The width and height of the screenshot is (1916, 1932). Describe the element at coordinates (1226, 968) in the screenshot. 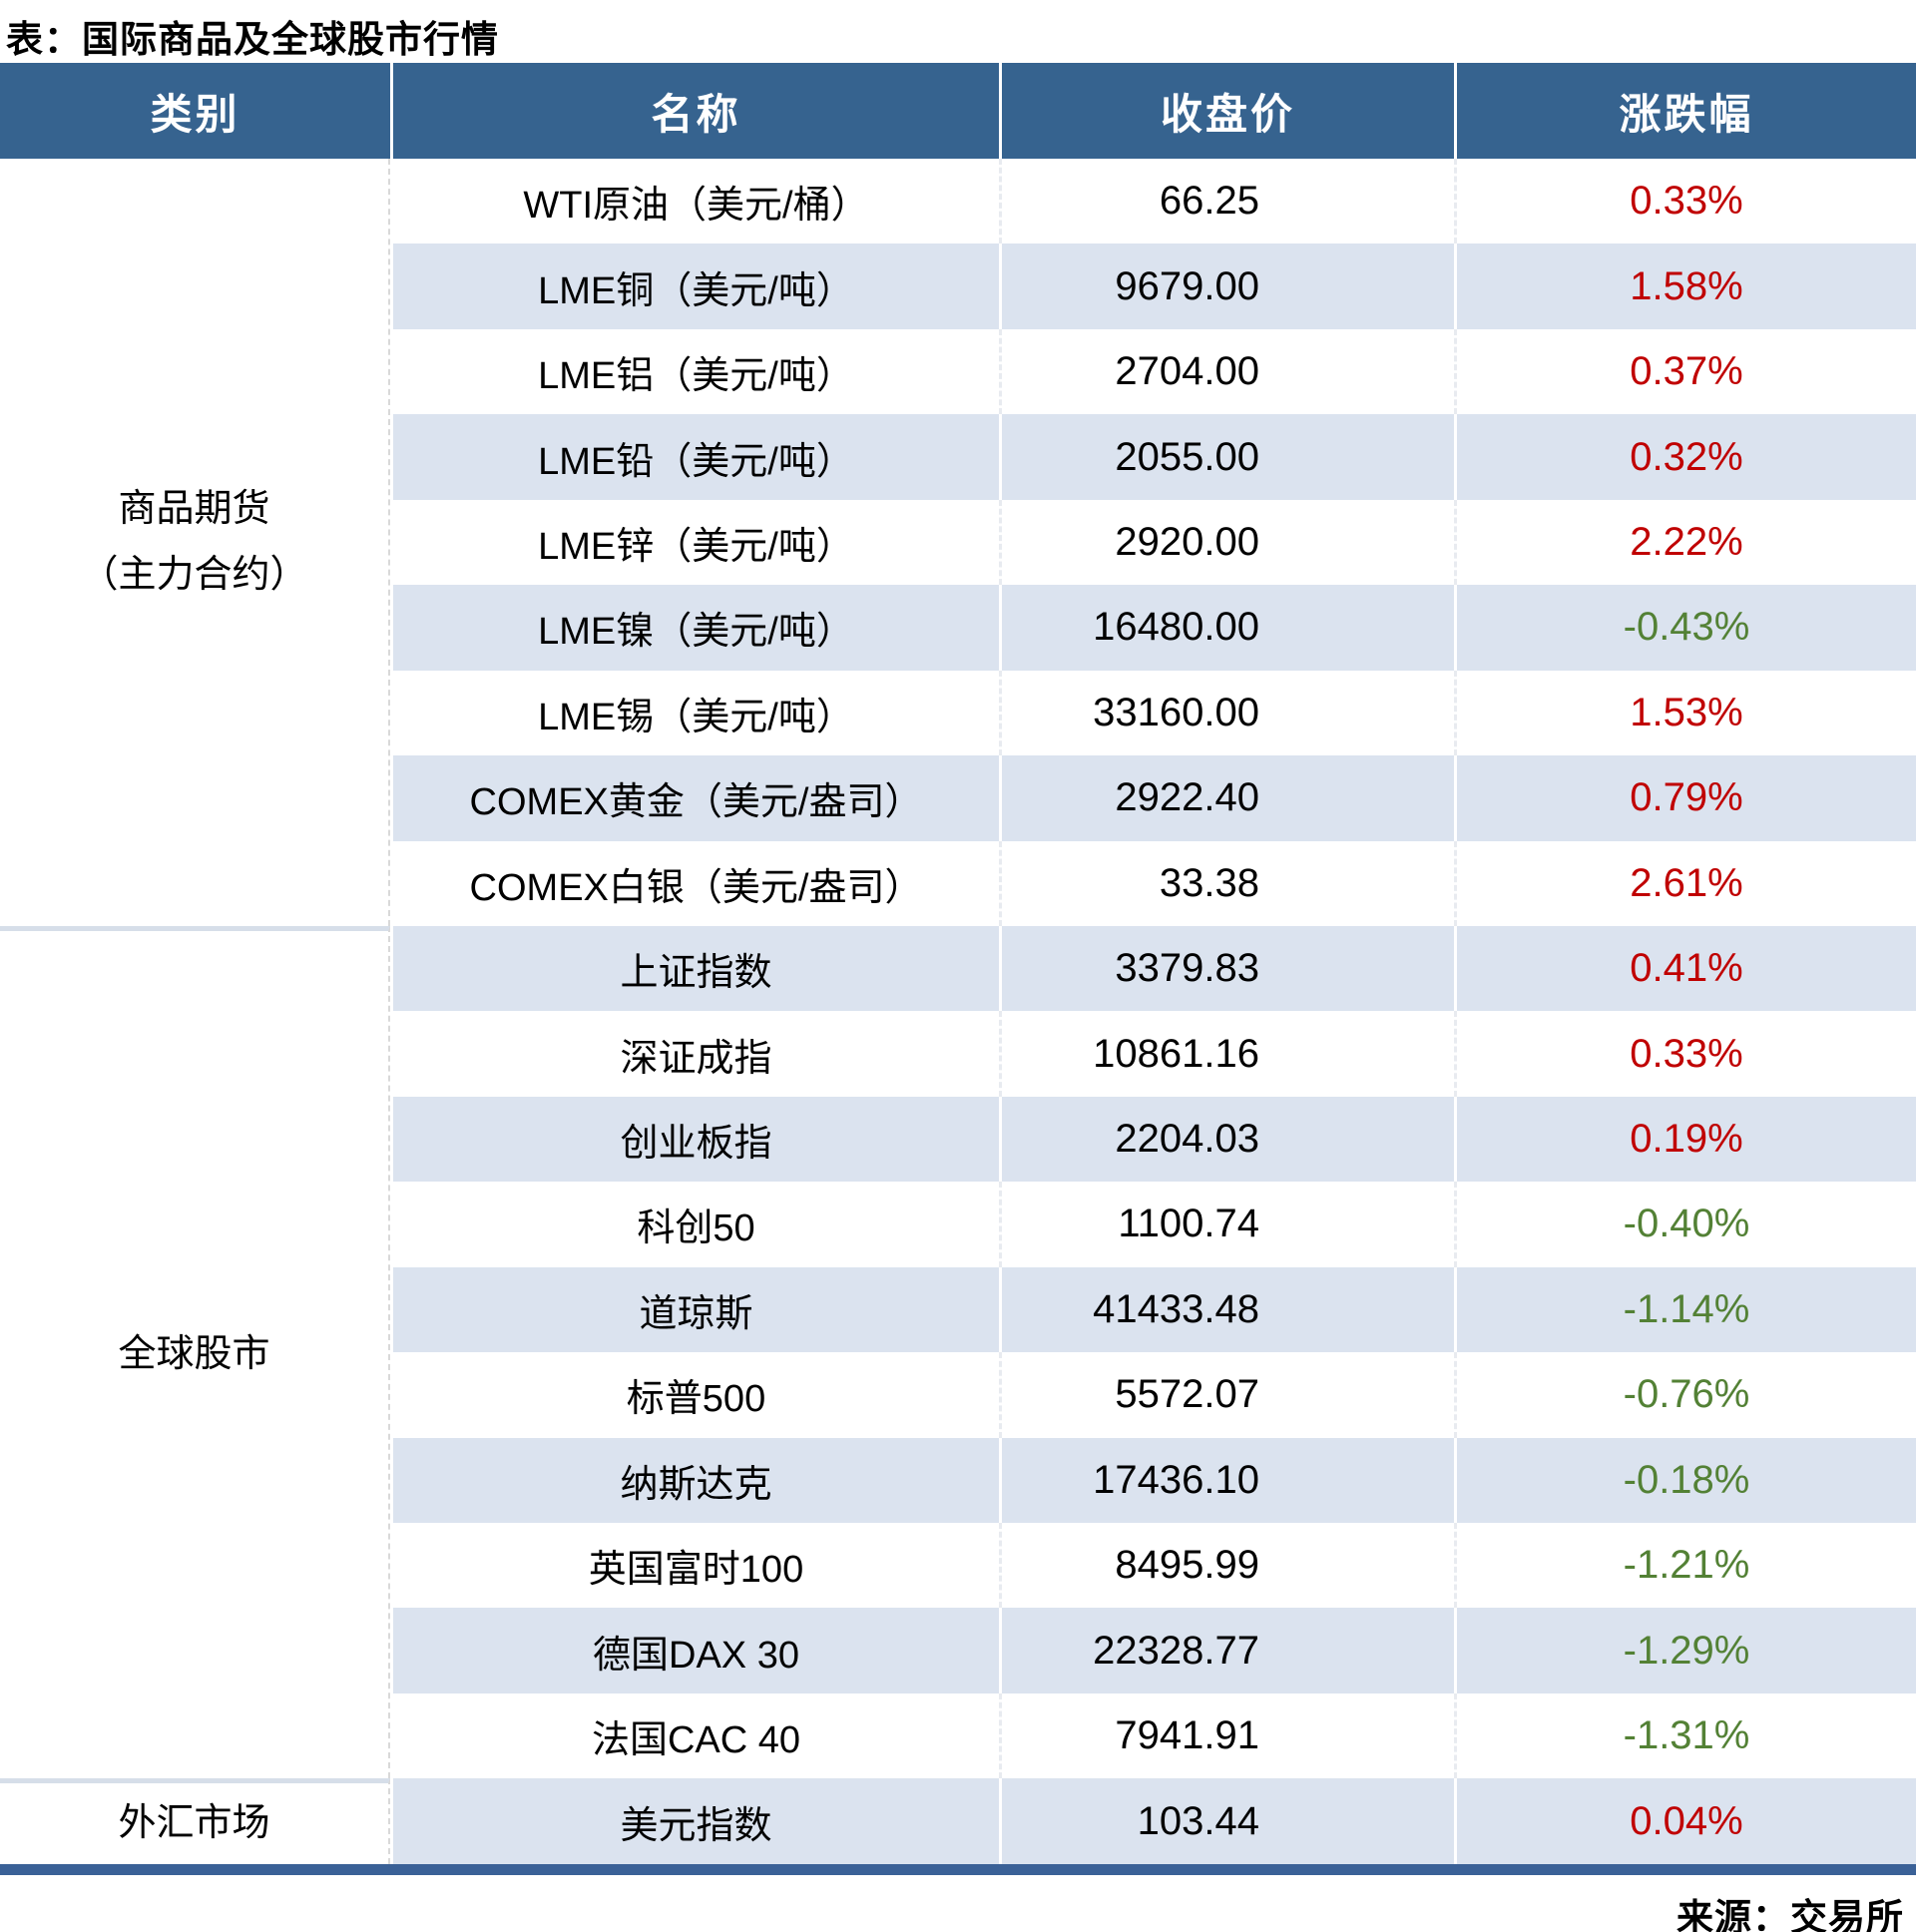

I see `close-cell: 3379.83` at that location.